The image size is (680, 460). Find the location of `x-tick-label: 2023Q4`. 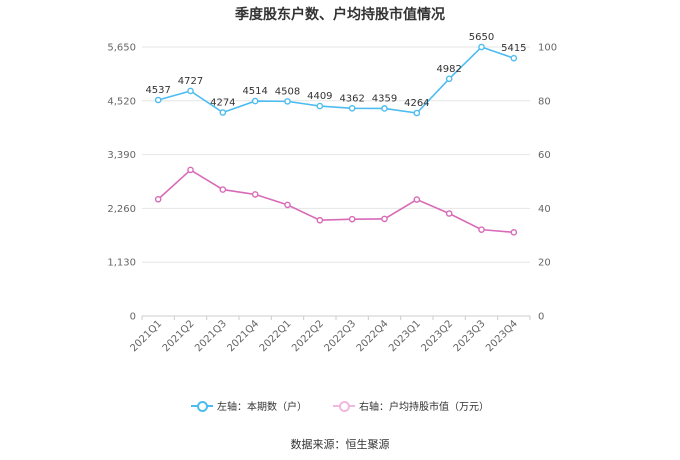

x-tick-label: 2023Q4 is located at coordinates (502, 336).